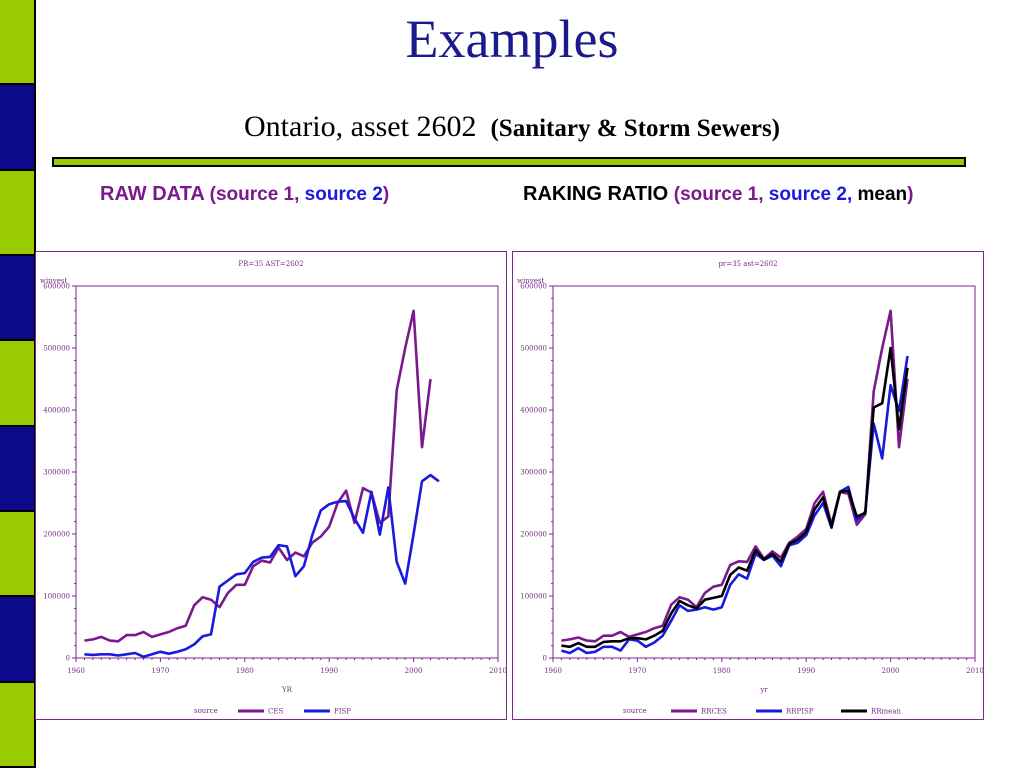 Image resolution: width=1024 pixels, height=768 pixels. Describe the element at coordinates (722, 194) in the screenshot. I see `right-heading-source1: source 1,` at that location.